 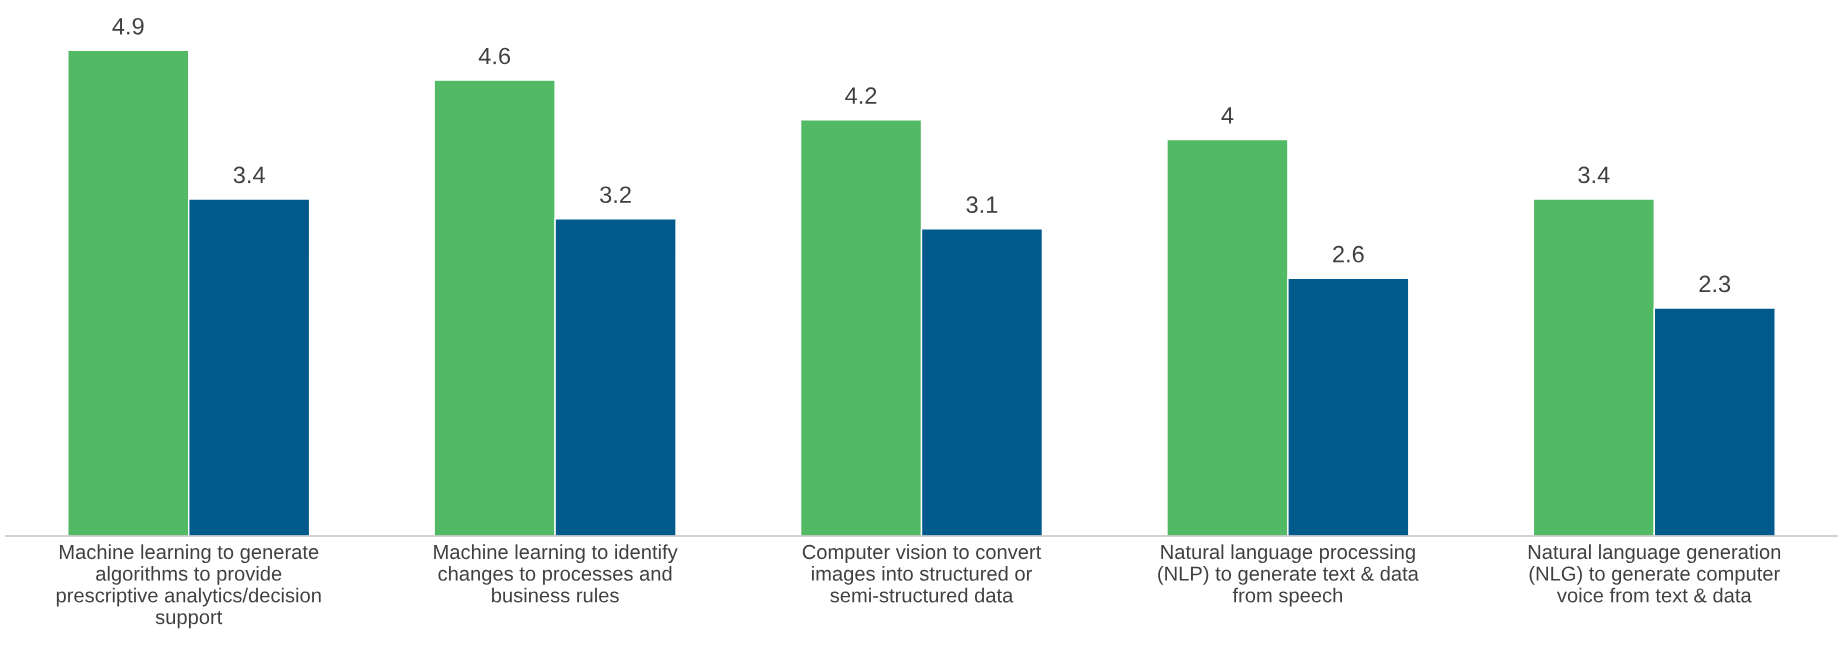 I want to click on x-tick-label: Natural language generation (NLG) to generate computer voice from text & data, so click(x=1654, y=573).